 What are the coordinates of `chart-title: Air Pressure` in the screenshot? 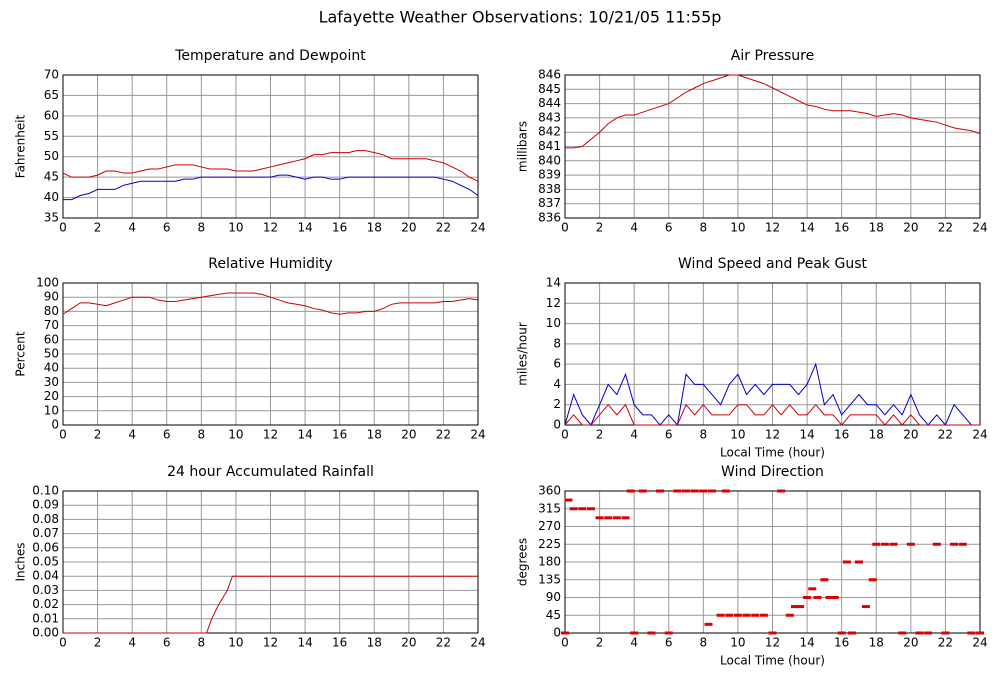 It's located at (772, 56).